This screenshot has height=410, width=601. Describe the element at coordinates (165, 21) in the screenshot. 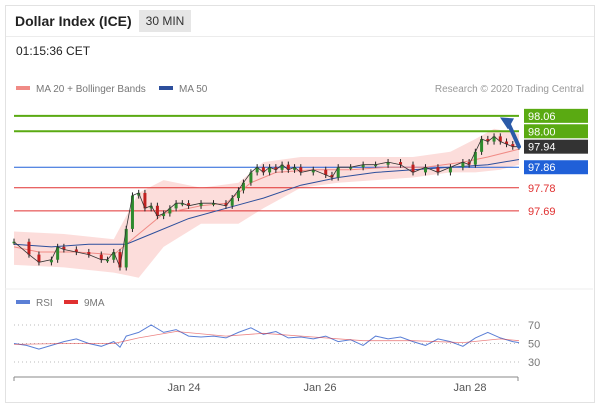

I see `timeframe-button: 30 MIN` at that location.